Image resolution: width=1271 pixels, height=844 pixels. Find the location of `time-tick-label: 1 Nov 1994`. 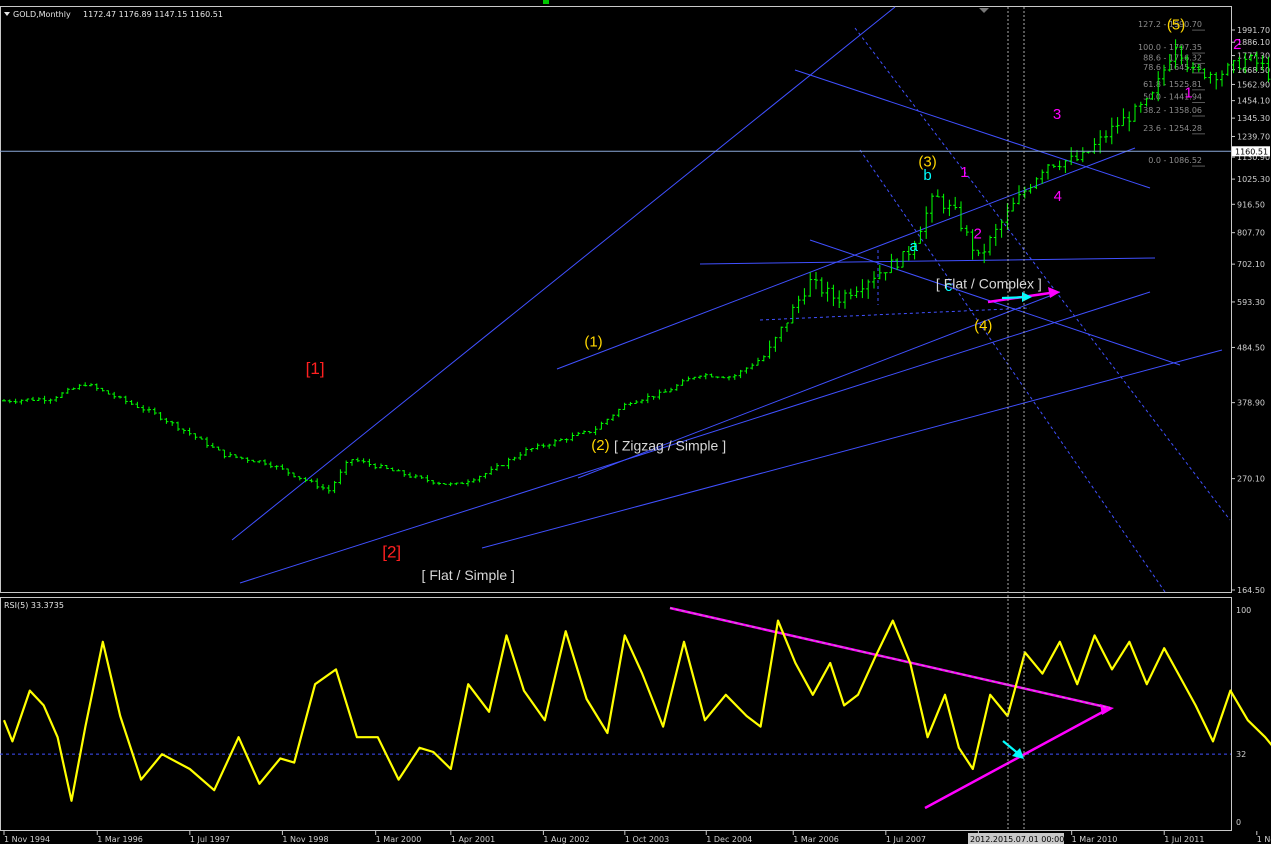

time-tick-label: 1 Nov 1994 is located at coordinates (27, 839).